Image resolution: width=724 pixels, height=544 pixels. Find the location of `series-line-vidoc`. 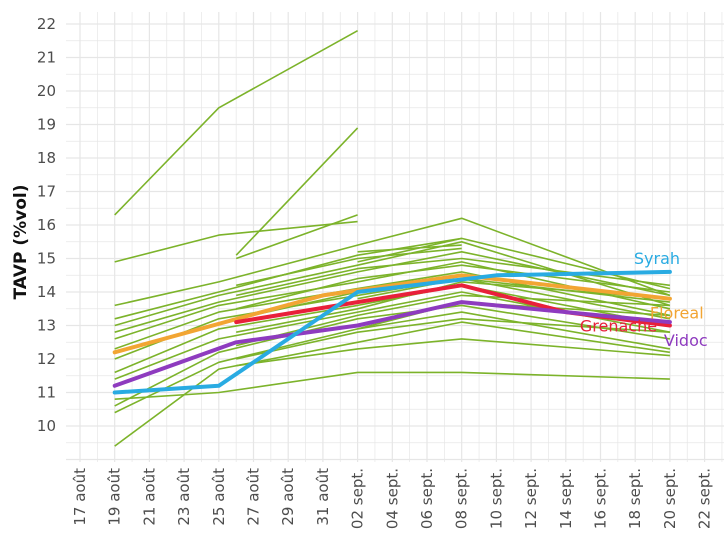

series-line-vidoc is located at coordinates (392, 344).